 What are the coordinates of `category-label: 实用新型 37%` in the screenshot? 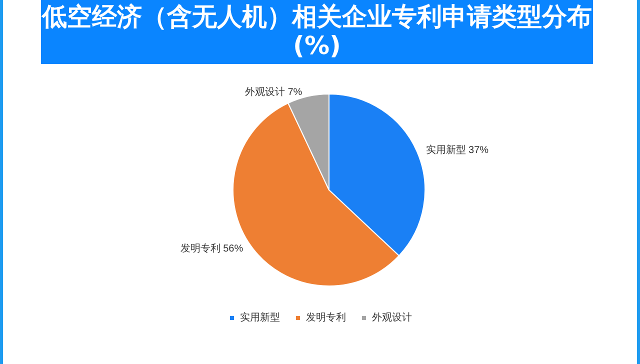 It's located at (457, 150).